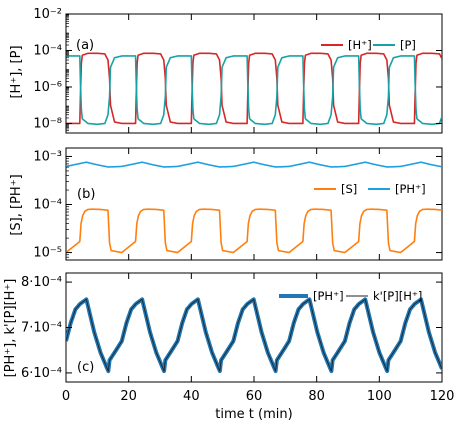 This screenshot has height=424, width=457. I want to click on panel-c-series, so click(254, 335).